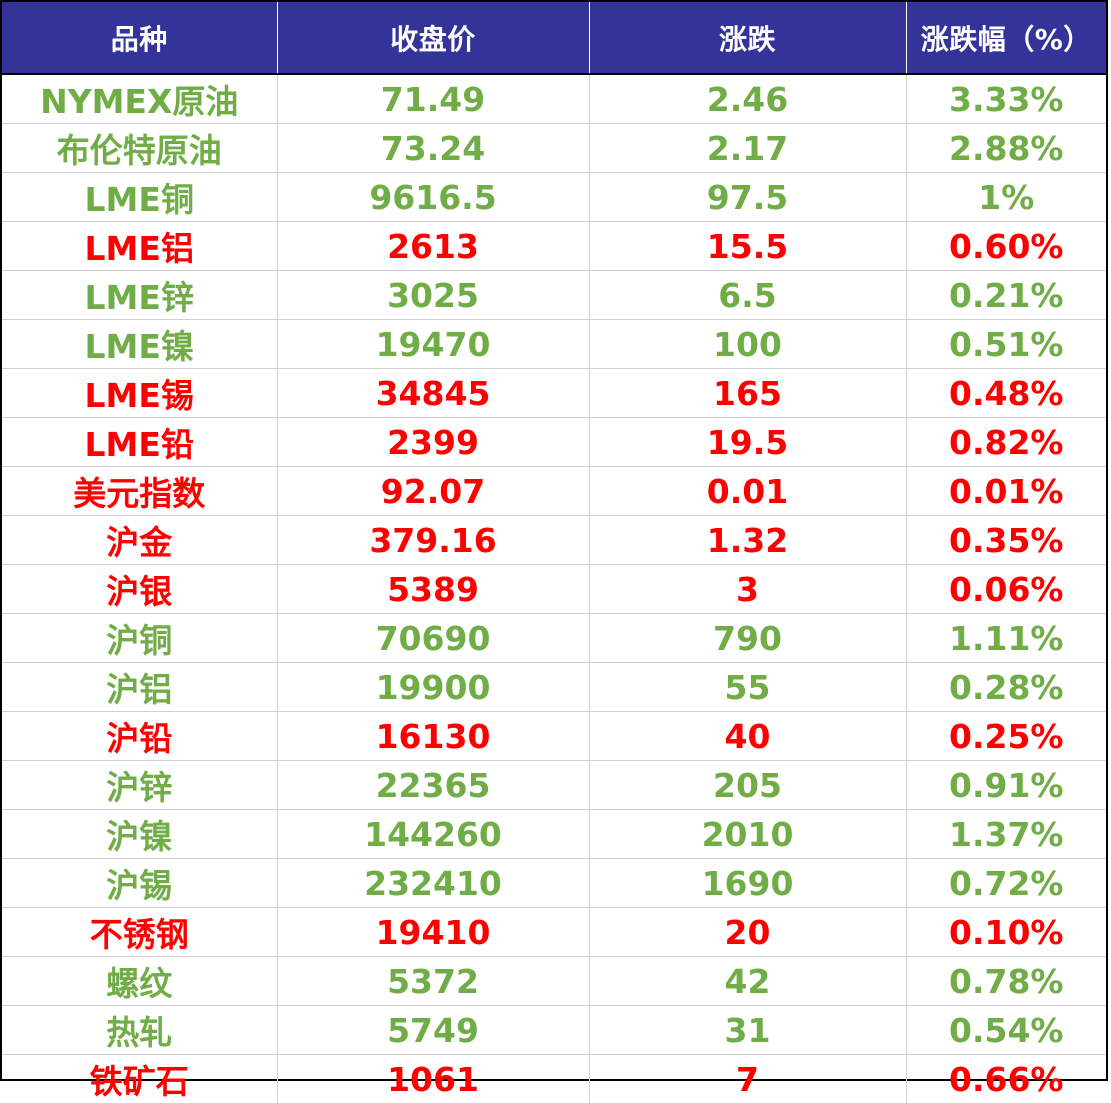  What do you see at coordinates (139, 687) in the screenshot?
I see `cell-variety: 沪铝` at bounding box center [139, 687].